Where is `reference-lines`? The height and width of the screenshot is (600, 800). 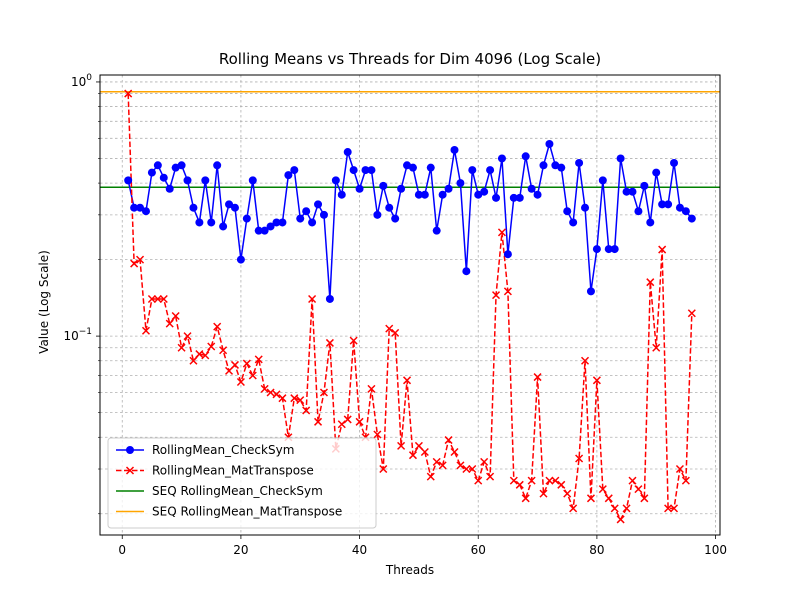 reference-lines is located at coordinates (410, 140).